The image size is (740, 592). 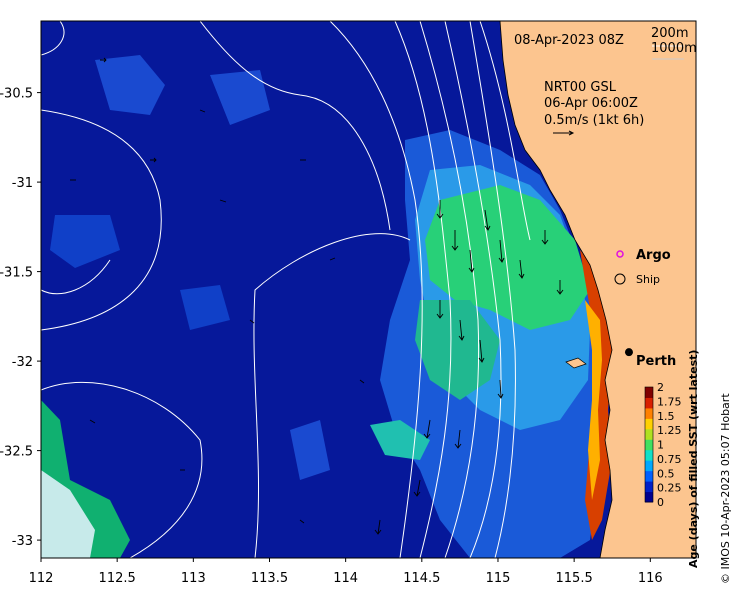 What do you see at coordinates (580, 87) in the screenshot?
I see `current-source: NRT00 GSL` at bounding box center [580, 87].